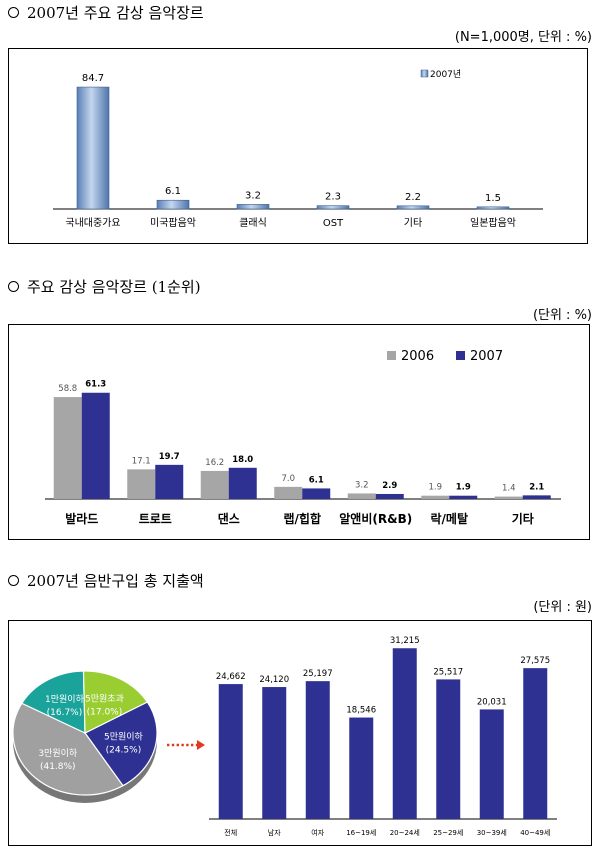  Describe the element at coordinates (405, 832) in the screenshot. I see `x-tick-label-20~24세: 20~24세` at that location.